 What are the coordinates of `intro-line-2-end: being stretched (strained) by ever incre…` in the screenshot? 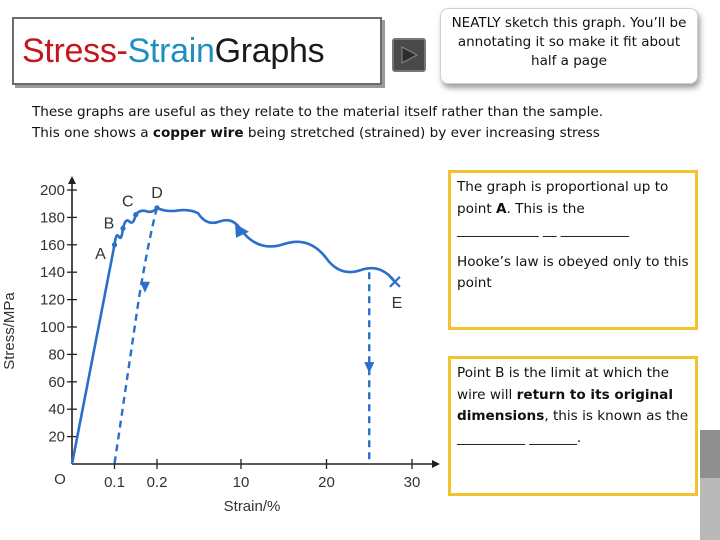 It's located at (421, 133).